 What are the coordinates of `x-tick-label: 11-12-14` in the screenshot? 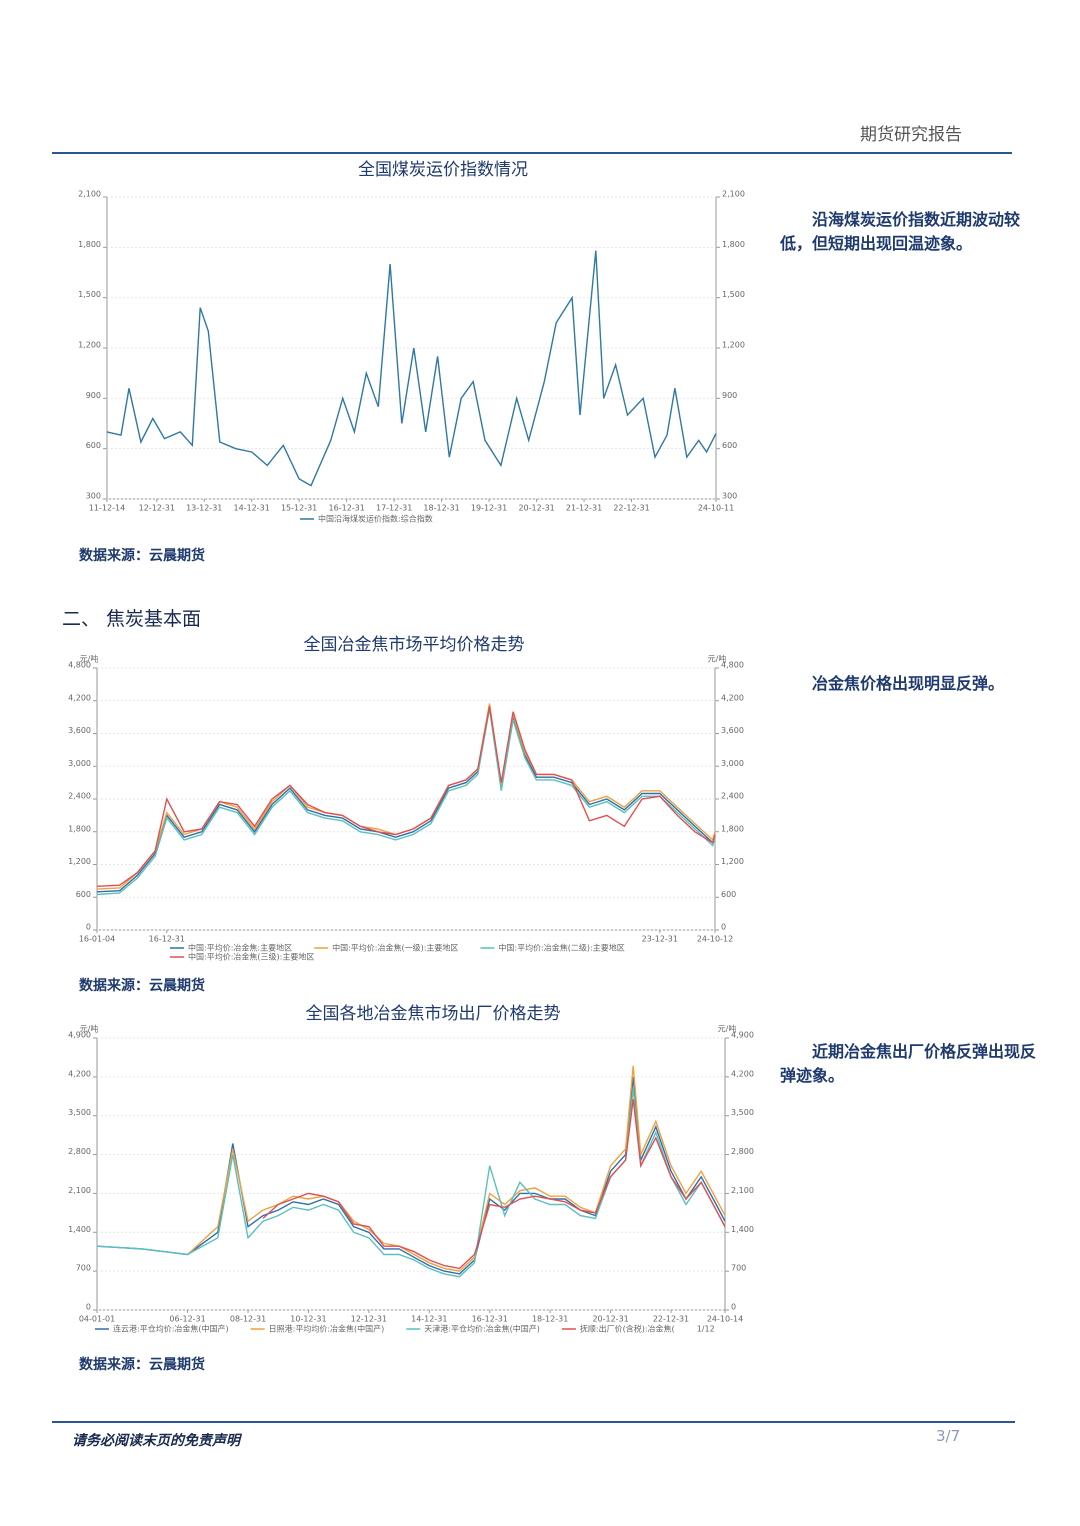 It's located at (107, 508).